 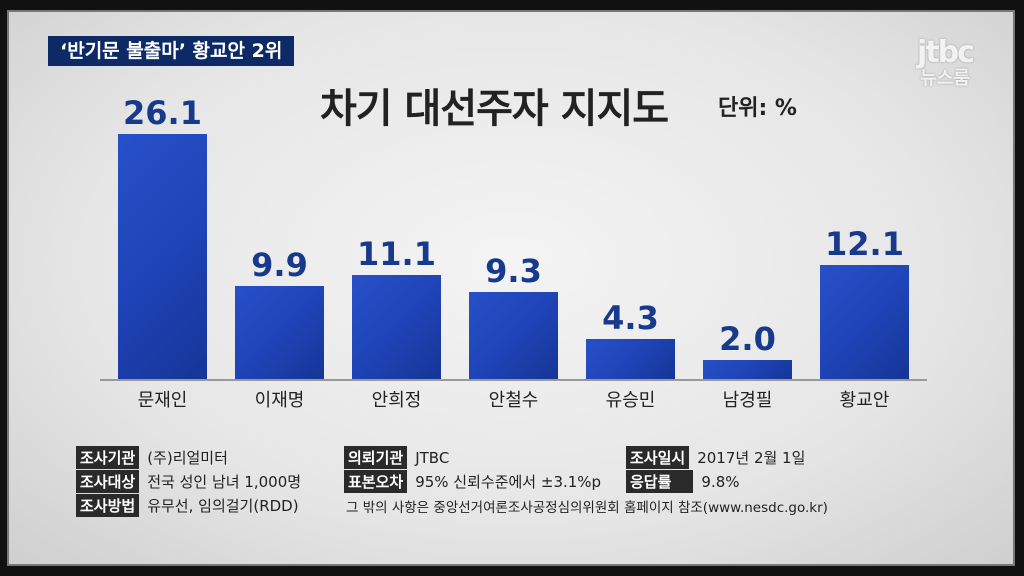 I want to click on info-2-2: 표본오차 95% 신뢰수준에서 ±3.1%p, so click(x=472, y=481).